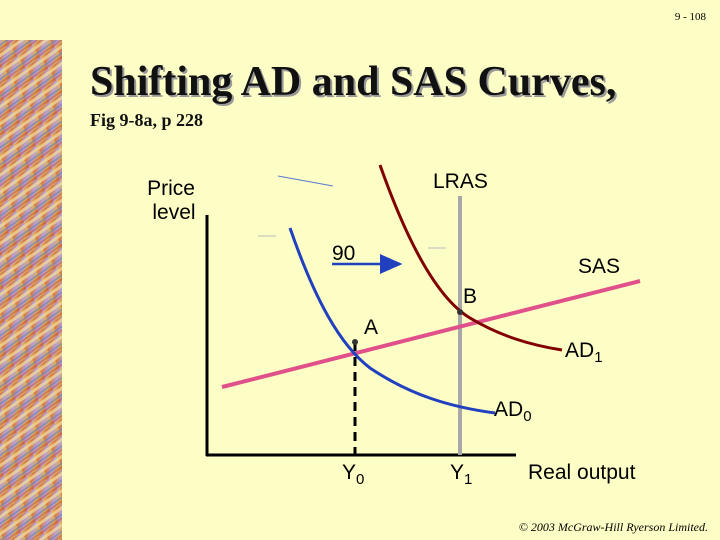 The width and height of the screenshot is (720, 540). What do you see at coordinates (527, 416) in the screenshot?
I see `ad0-sub: 0` at bounding box center [527, 416].